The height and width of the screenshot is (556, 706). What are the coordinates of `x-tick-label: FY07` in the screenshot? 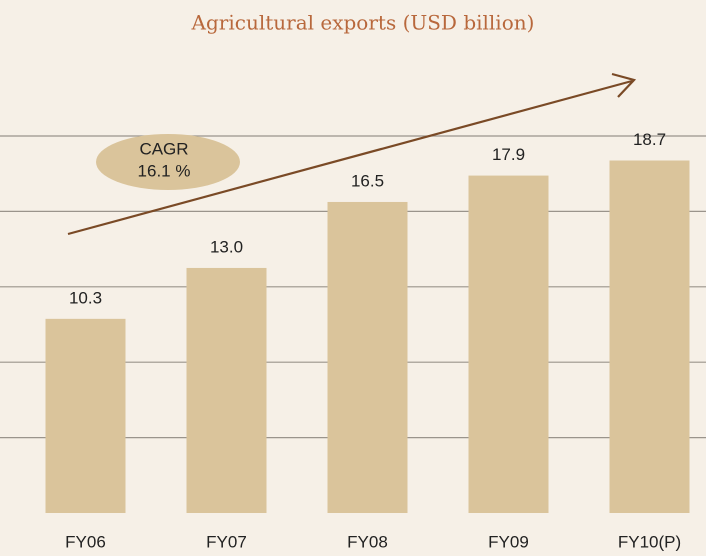 It's located at (226, 541).